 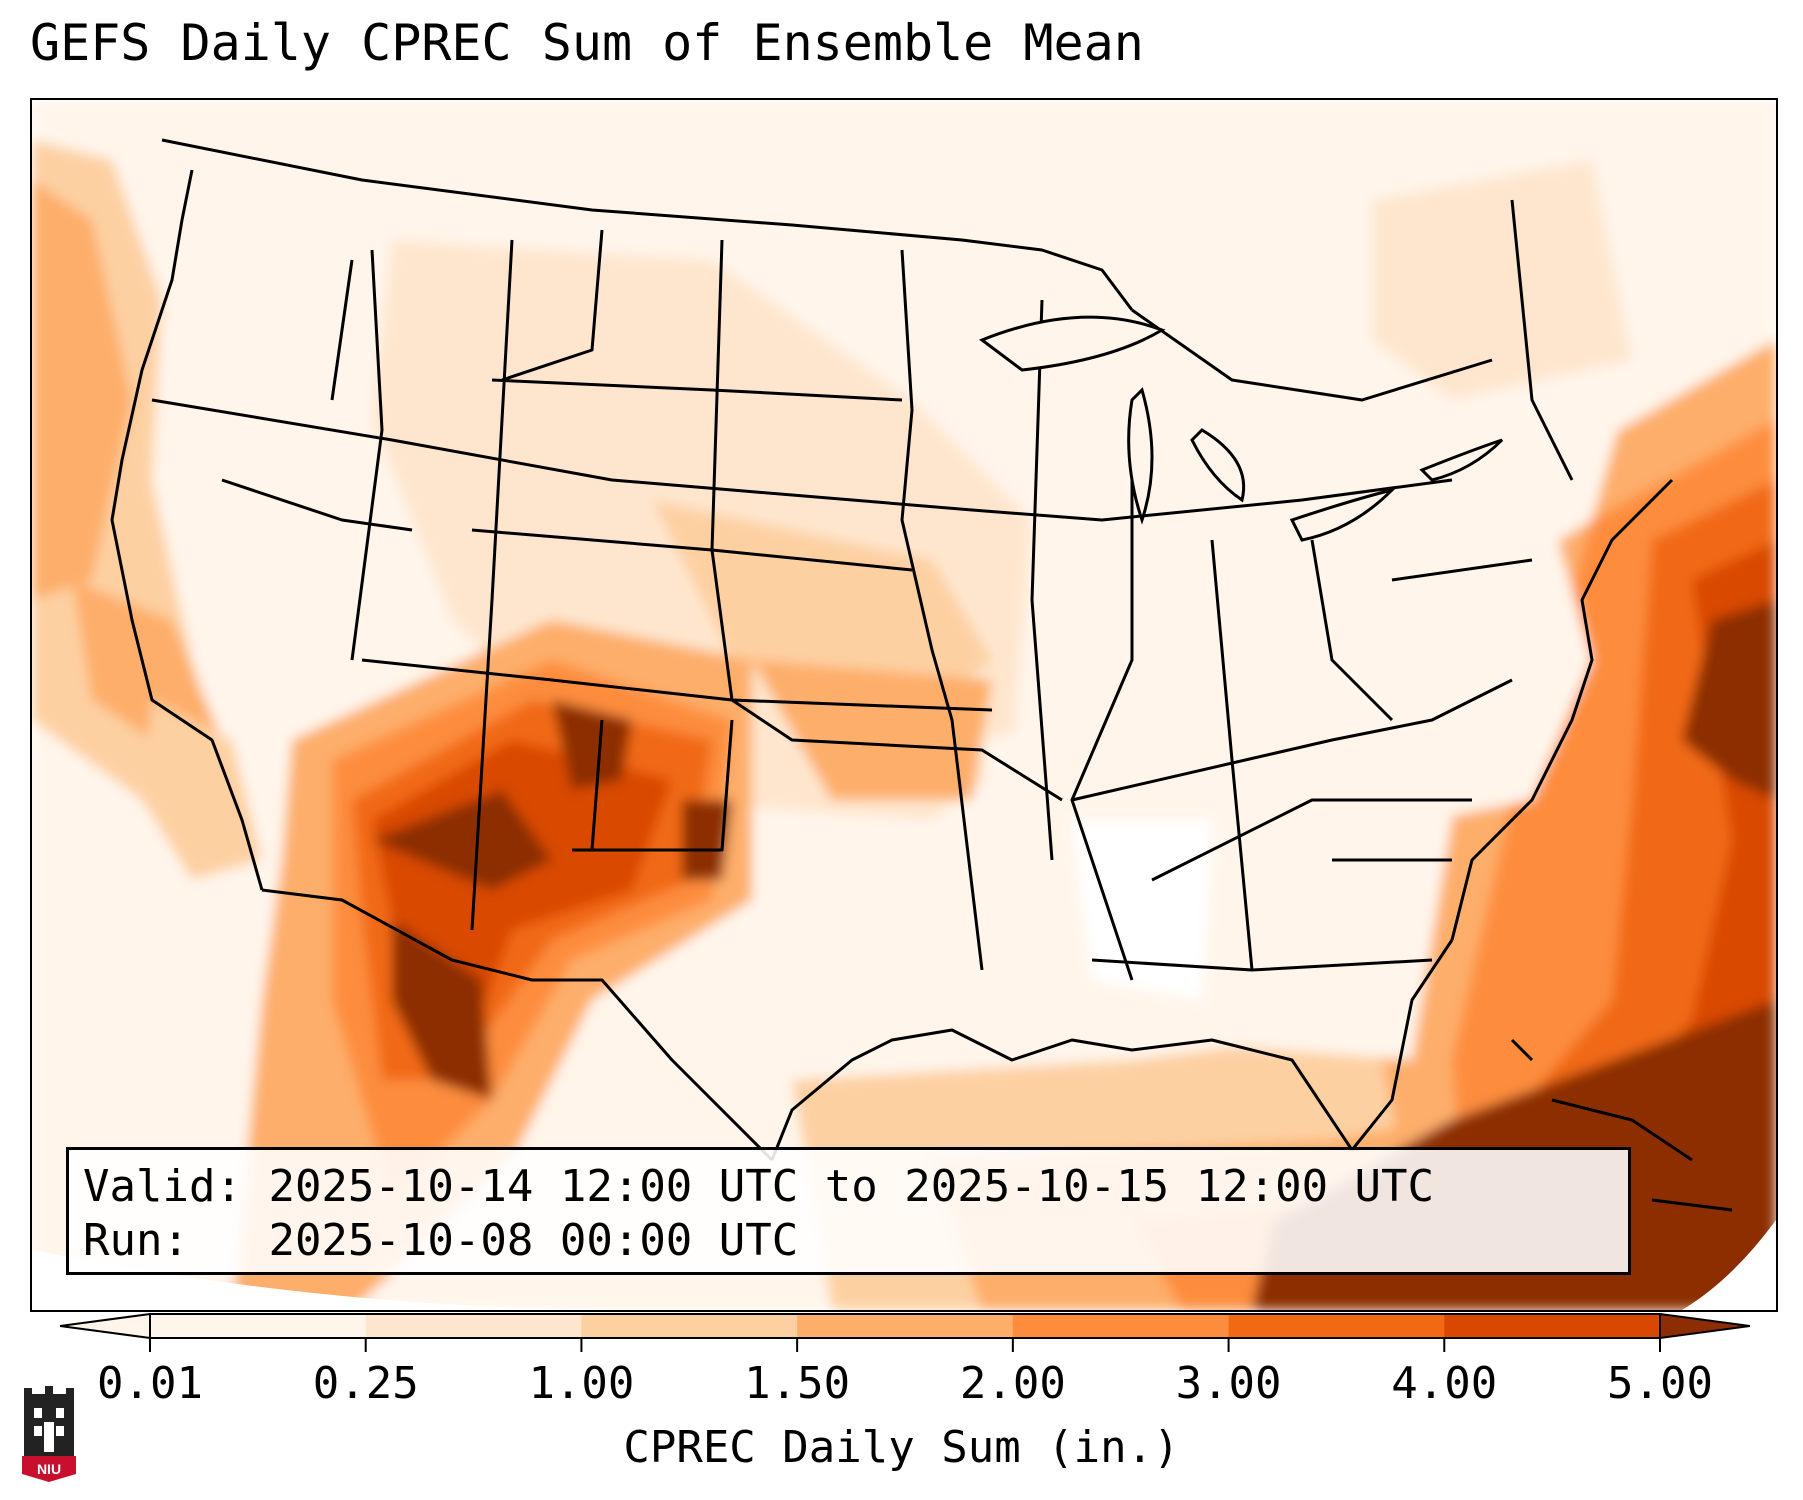 I want to click on colorbar-tick-label: 1.00, so click(x=581, y=1383).